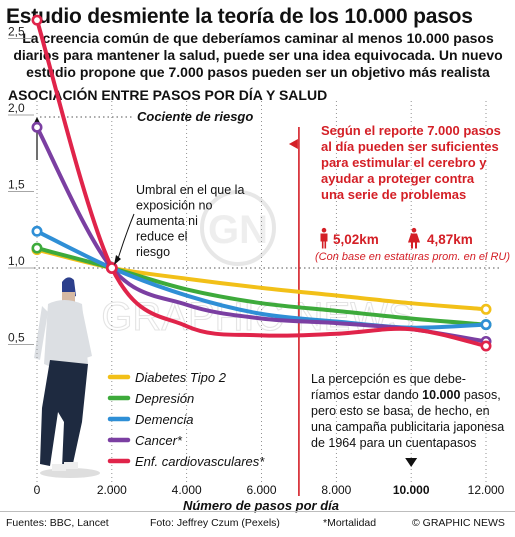 Image resolution: width=515 pixels, height=537 pixels. I want to click on legend-label: Demencia, so click(164, 419).